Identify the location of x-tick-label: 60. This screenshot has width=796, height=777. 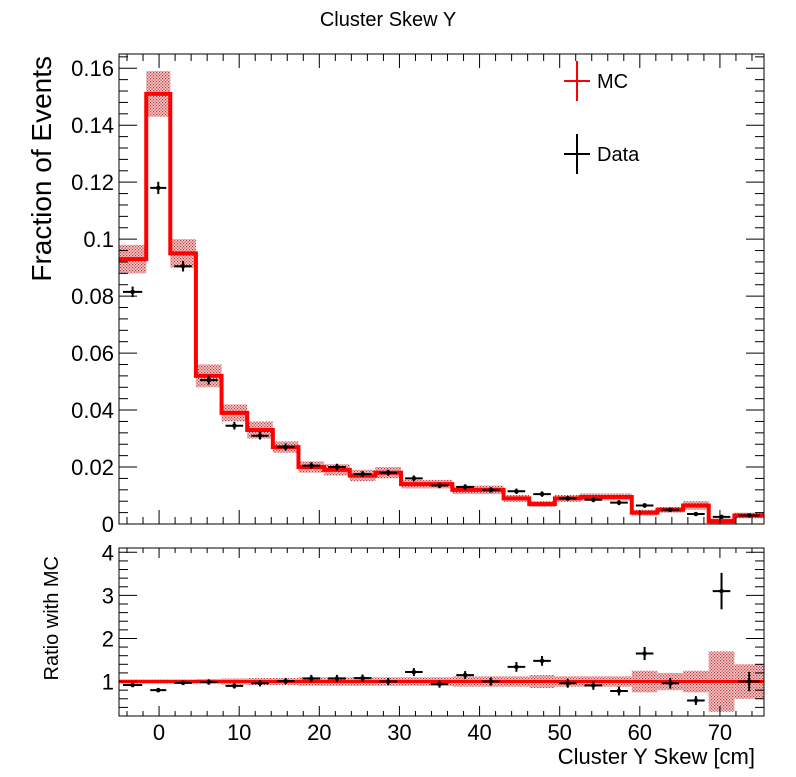
(640, 732).